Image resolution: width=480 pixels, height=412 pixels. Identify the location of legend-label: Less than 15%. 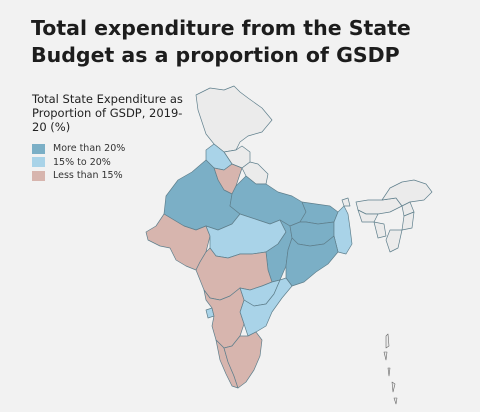
(88, 175).